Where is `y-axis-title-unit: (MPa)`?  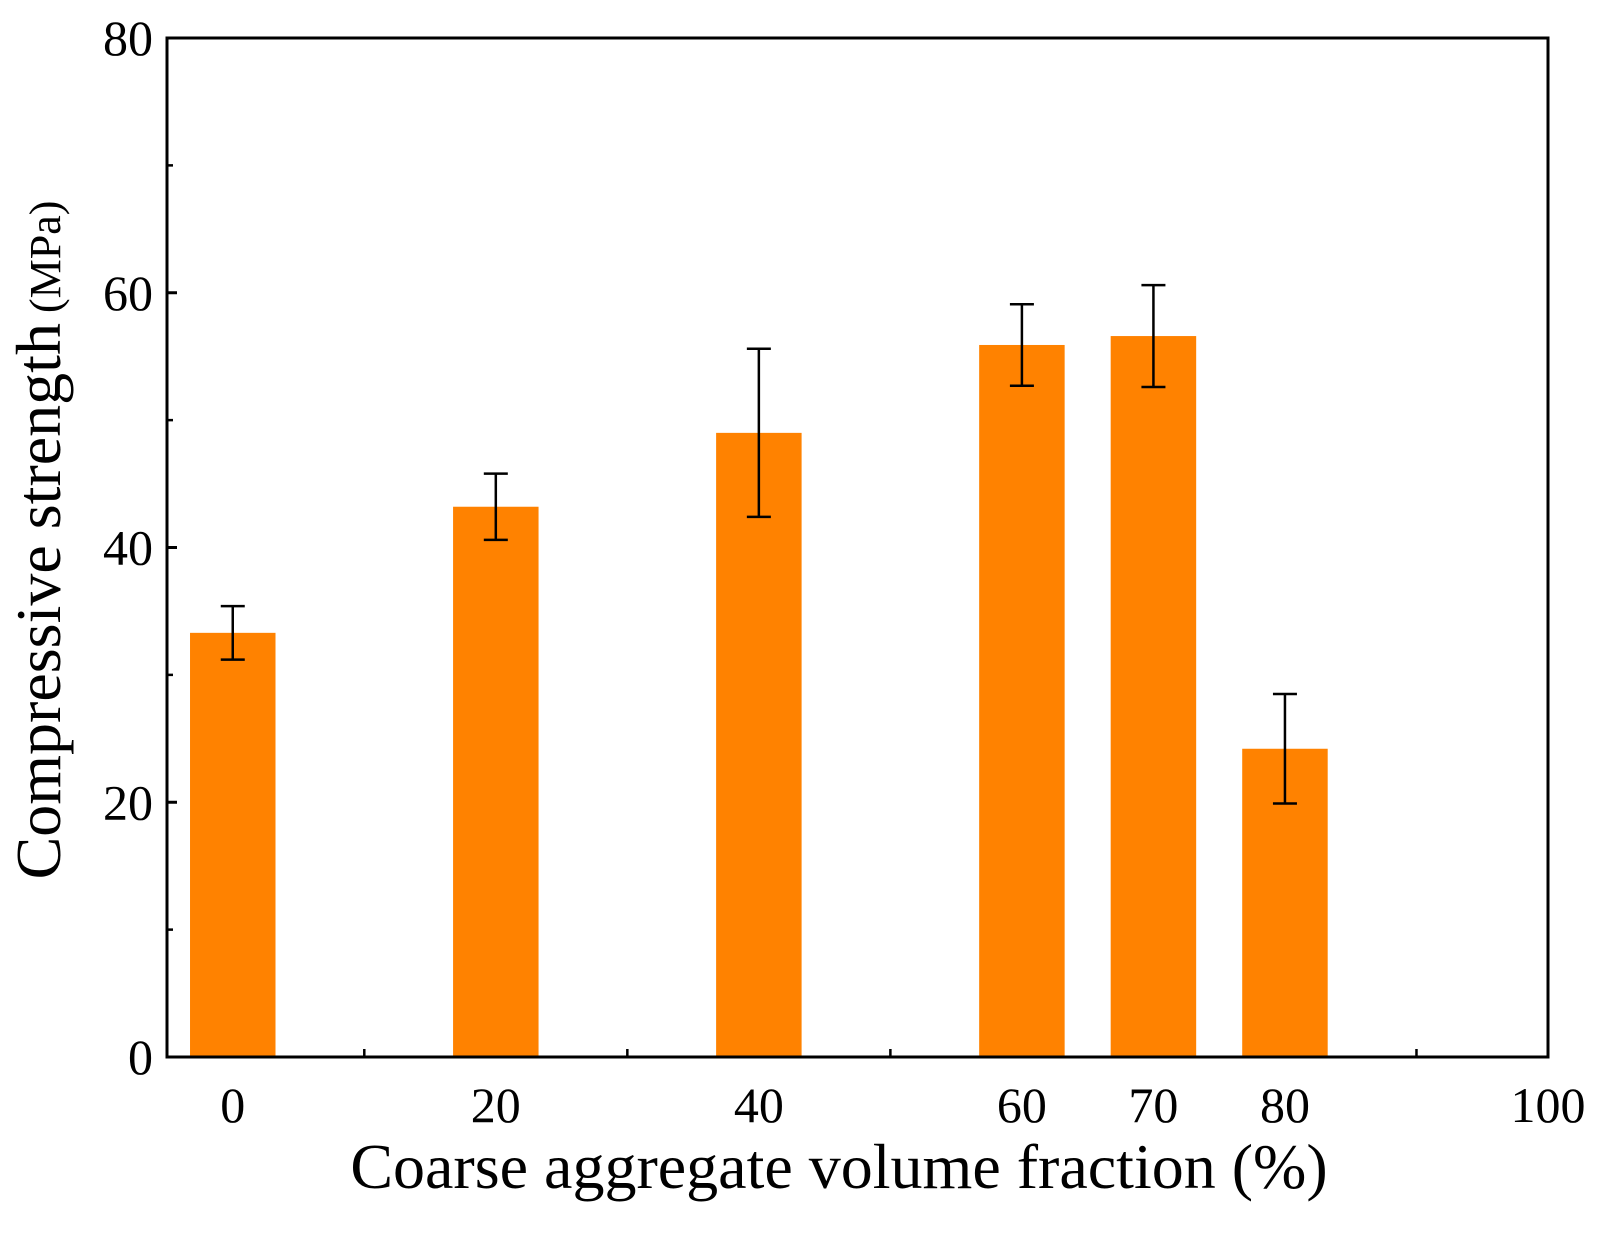
y-axis-title-unit: (MPa) is located at coordinates (45, 257).